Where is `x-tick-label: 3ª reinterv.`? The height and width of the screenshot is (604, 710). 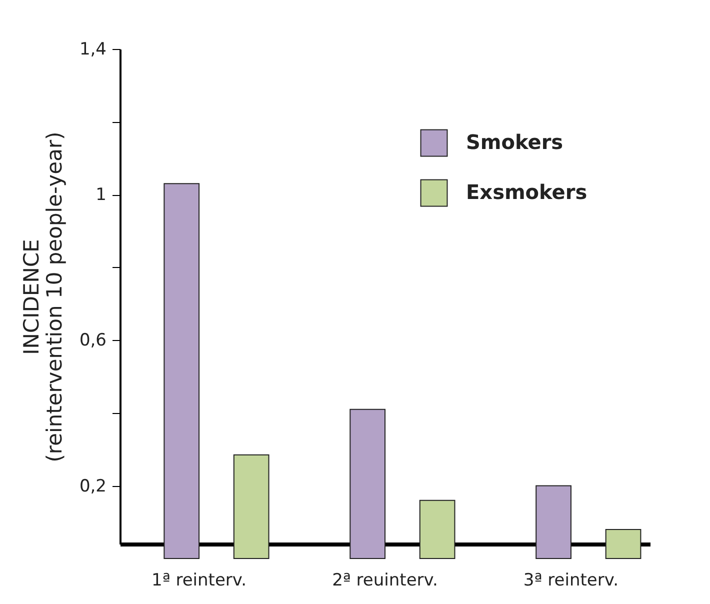
x-tick-label: 3ª reinterv. is located at coordinates (570, 580).